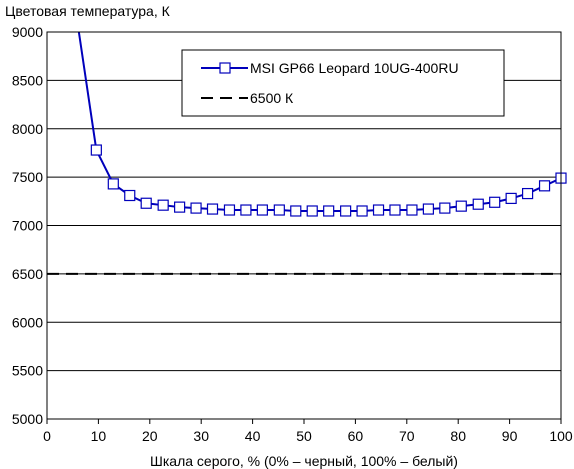 The image size is (574, 469). Describe the element at coordinates (458, 436) in the screenshot. I see `x-tick-label: 80` at that location.